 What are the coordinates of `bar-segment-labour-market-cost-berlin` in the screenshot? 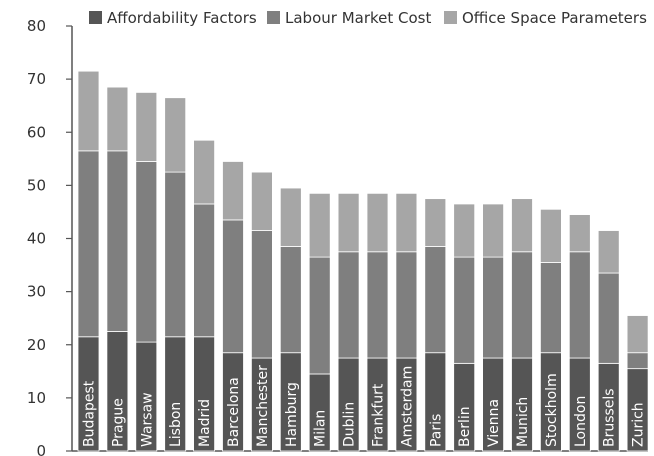 It's located at (464, 310).